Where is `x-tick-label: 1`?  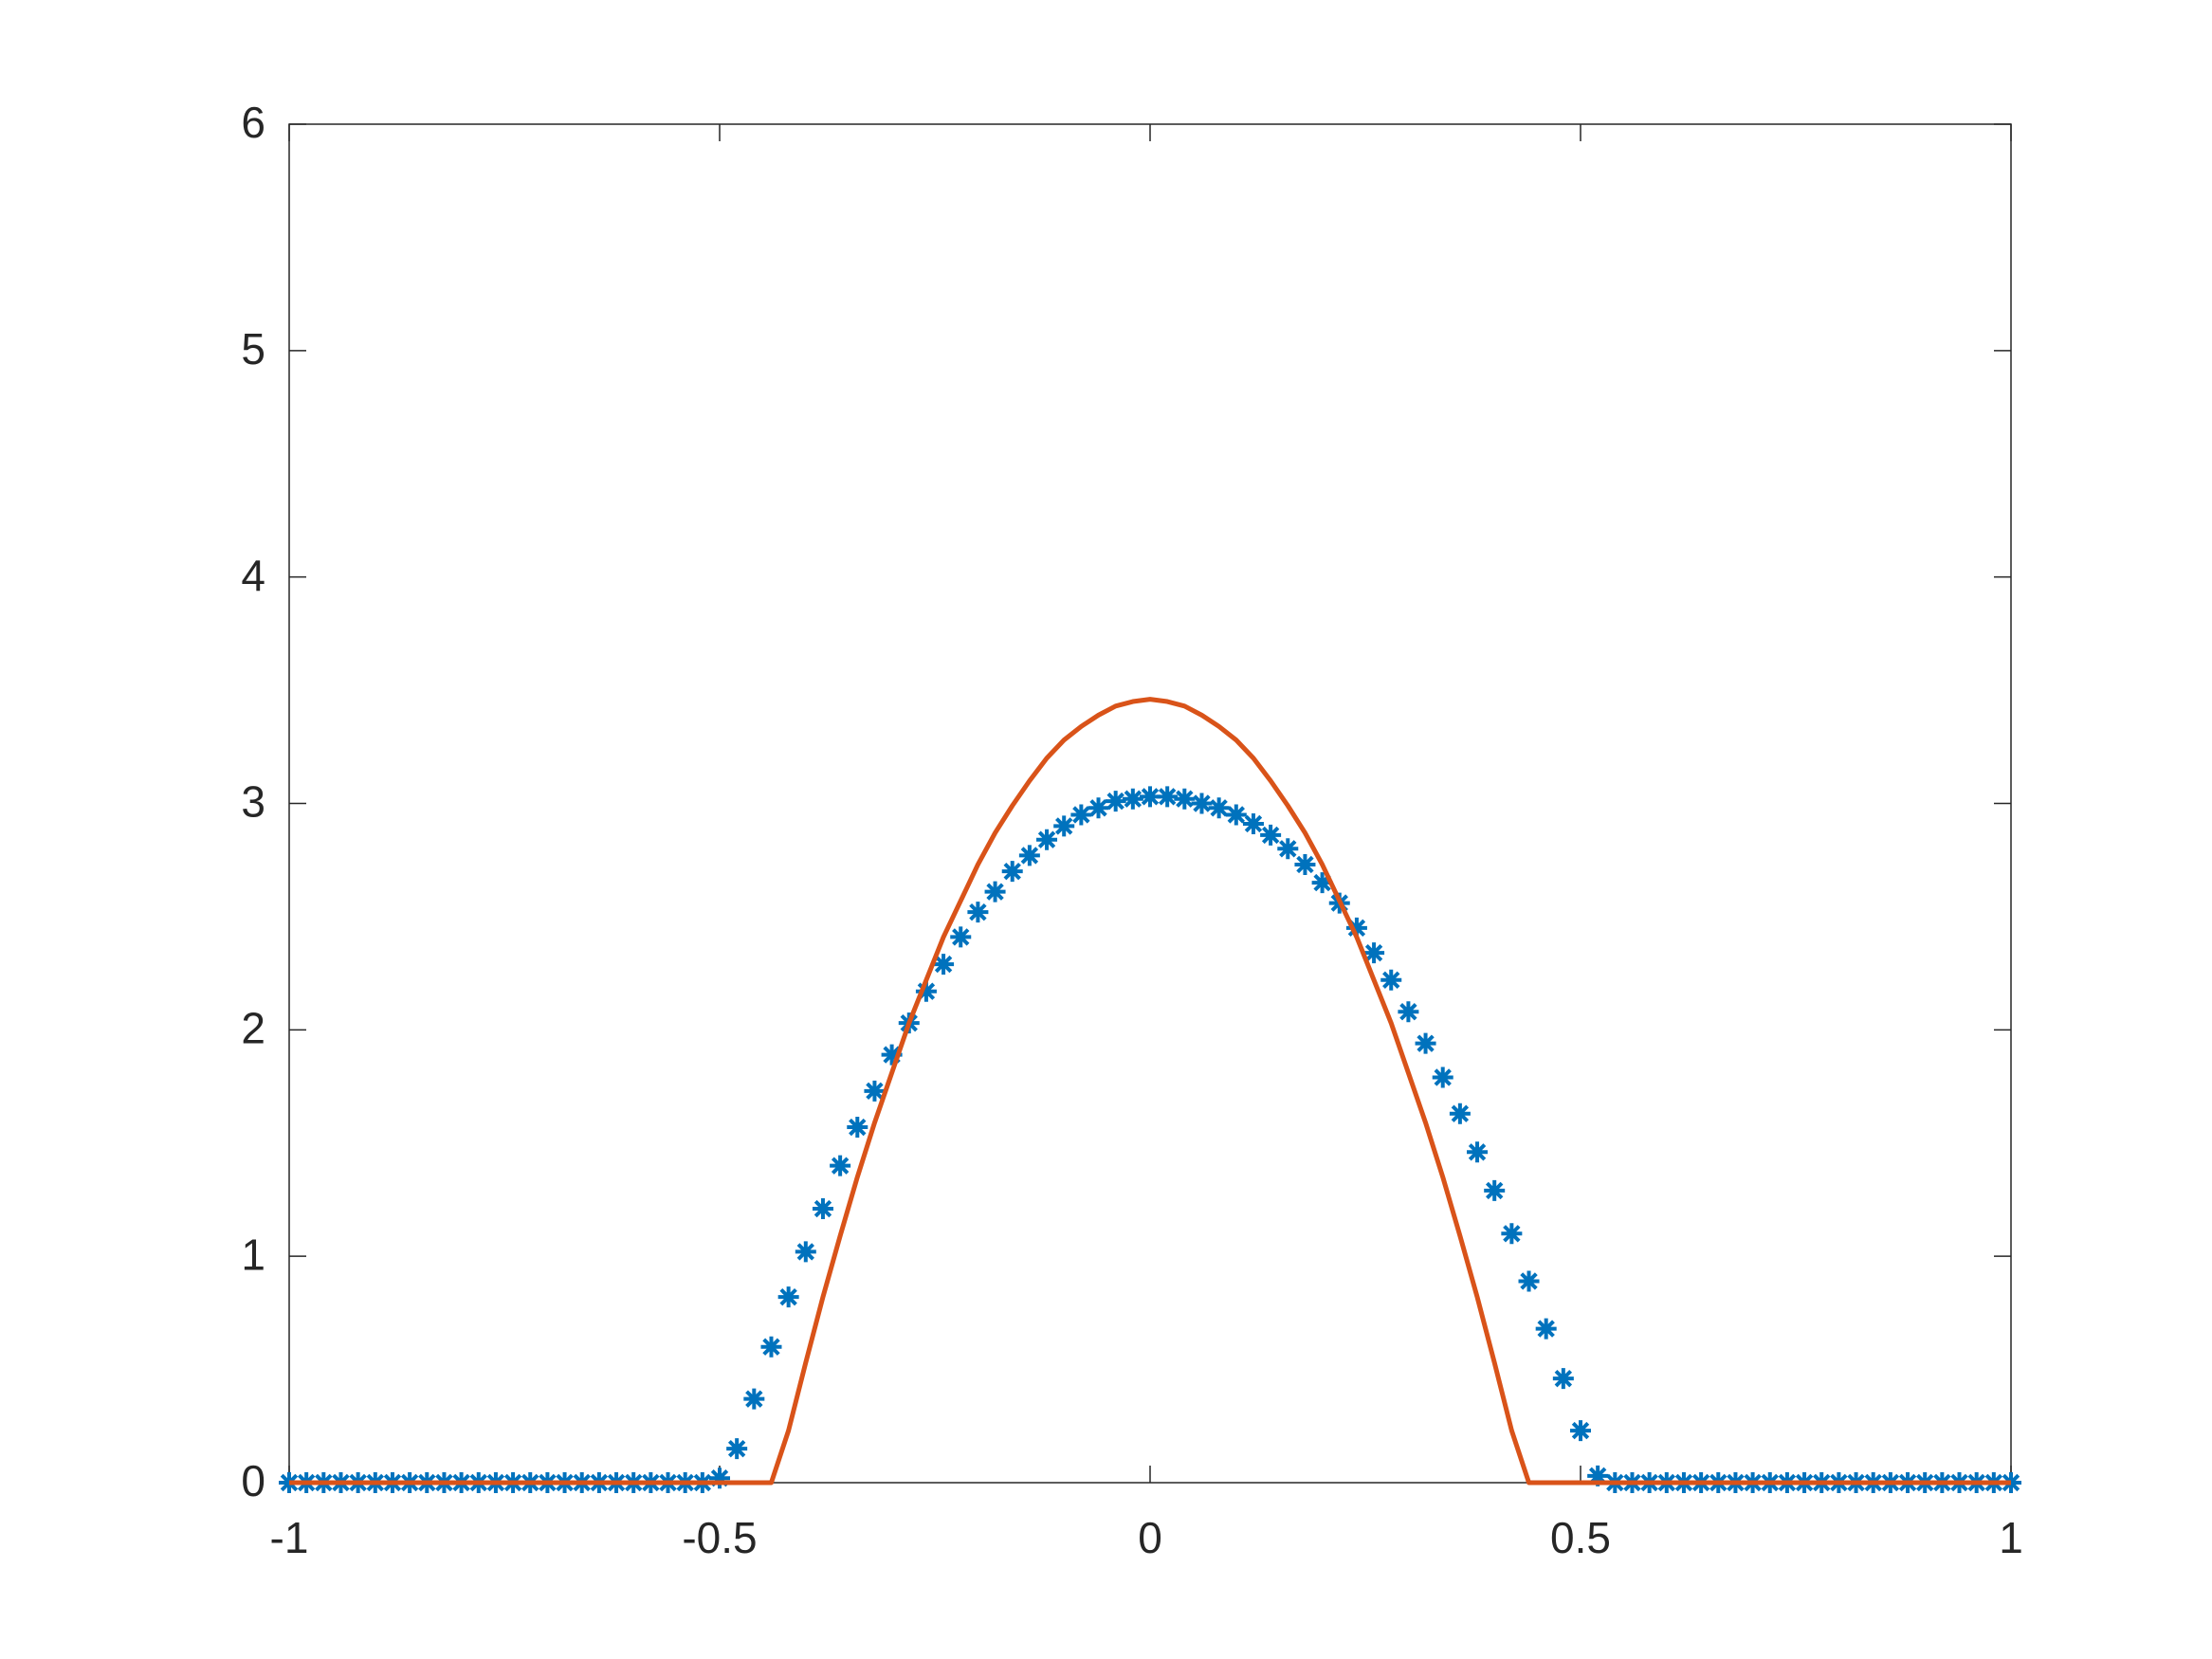
x-tick-label: 1 is located at coordinates (2011, 1537).